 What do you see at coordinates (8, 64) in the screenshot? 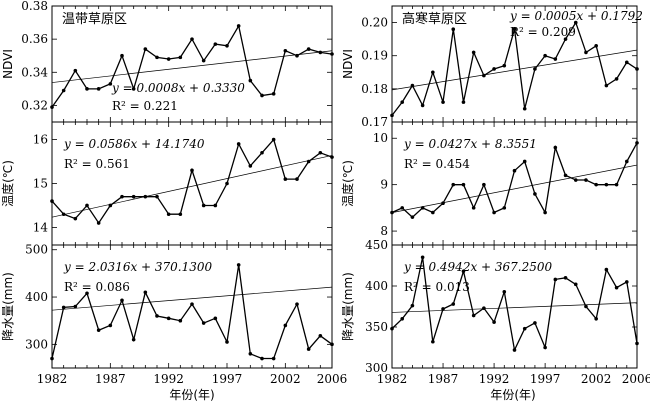
I see `y-axis-title: NDVI` at bounding box center [8, 64].